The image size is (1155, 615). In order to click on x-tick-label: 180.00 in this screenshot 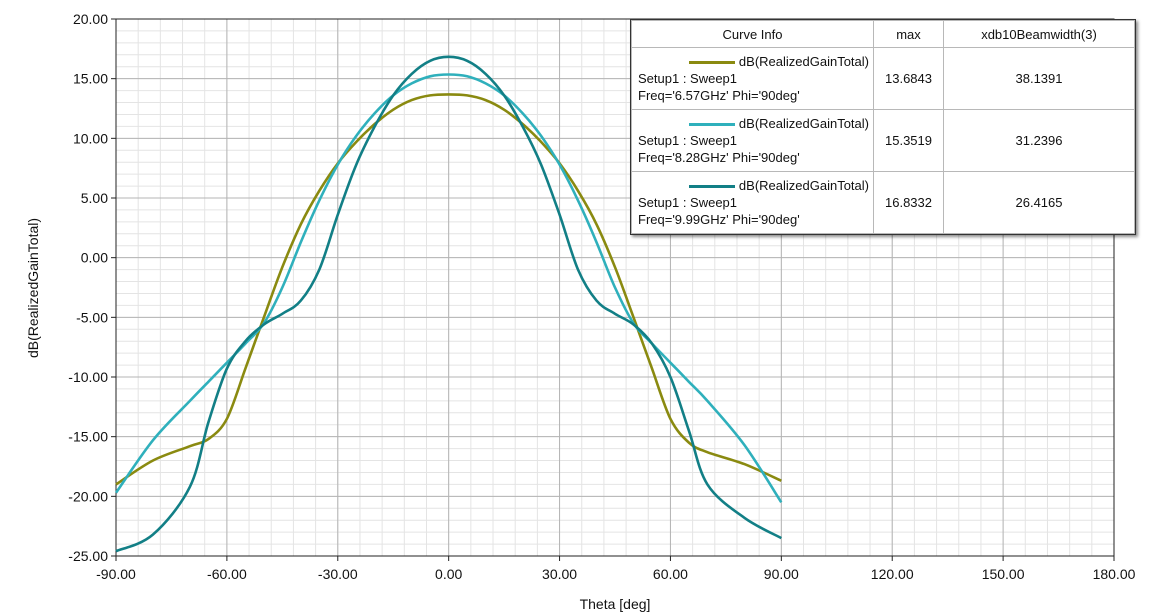, I will do `click(1114, 574)`.